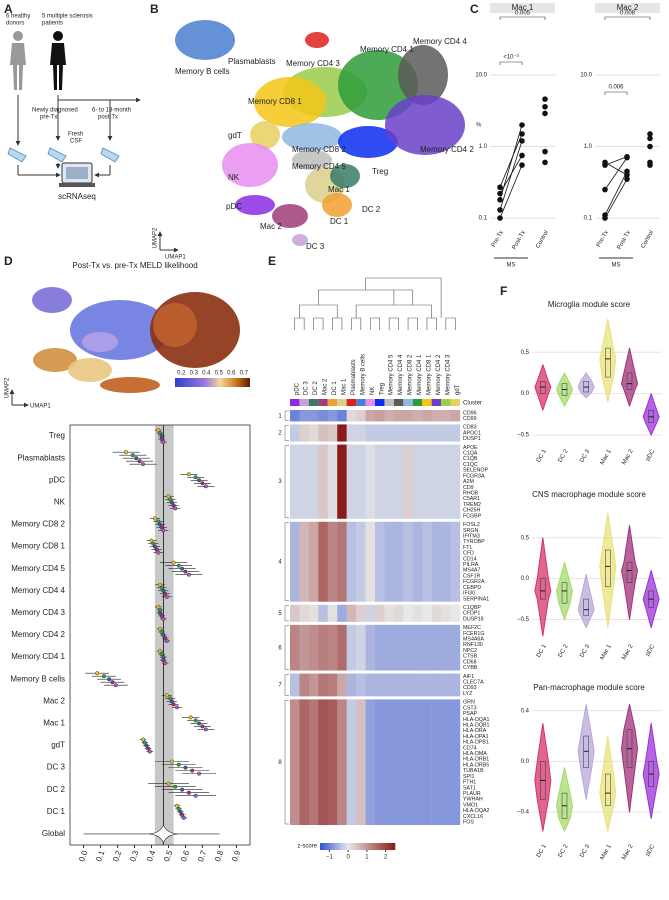  What do you see at coordinates (542, 650) in the screenshot?
I see `x-tick-label: DC 1` at bounding box center [542, 650].